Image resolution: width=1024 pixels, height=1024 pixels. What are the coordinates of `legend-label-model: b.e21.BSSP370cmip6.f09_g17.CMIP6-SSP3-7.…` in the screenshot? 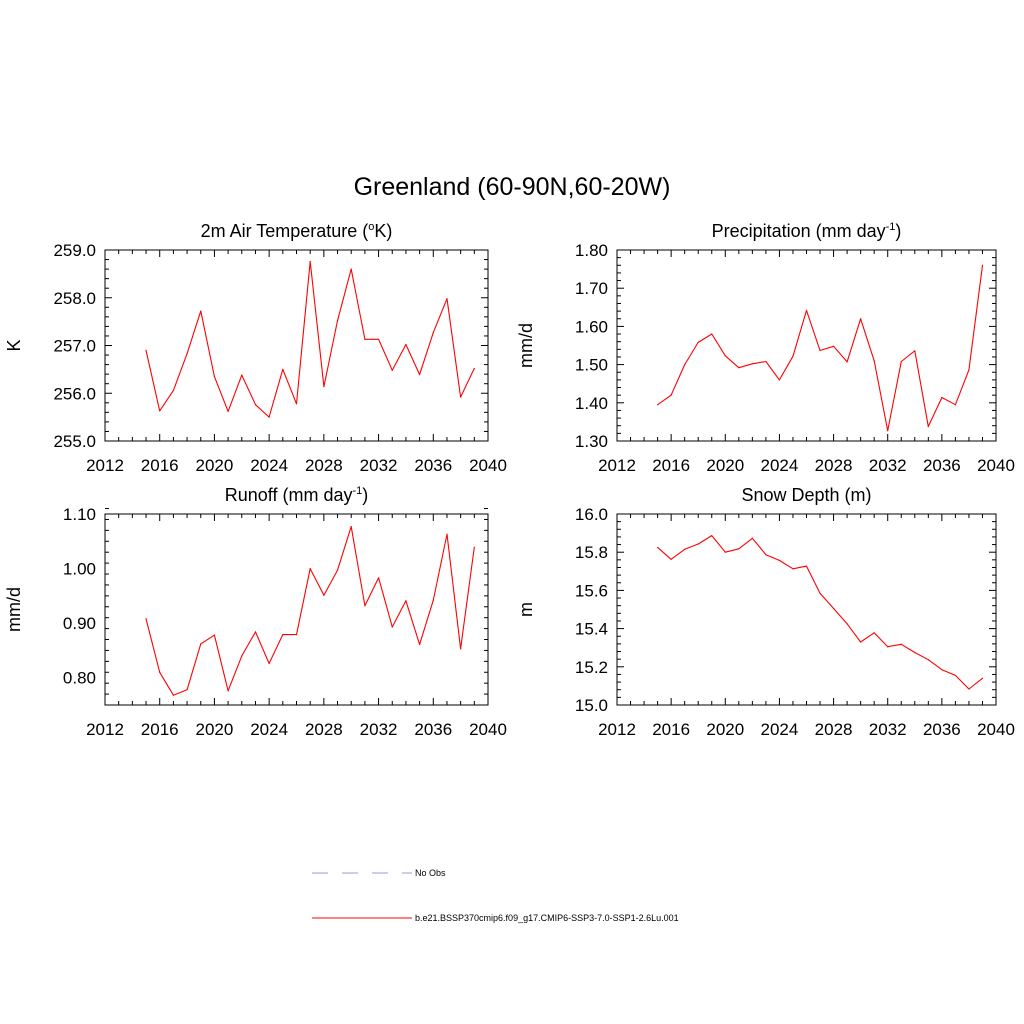 It's located at (547, 918).